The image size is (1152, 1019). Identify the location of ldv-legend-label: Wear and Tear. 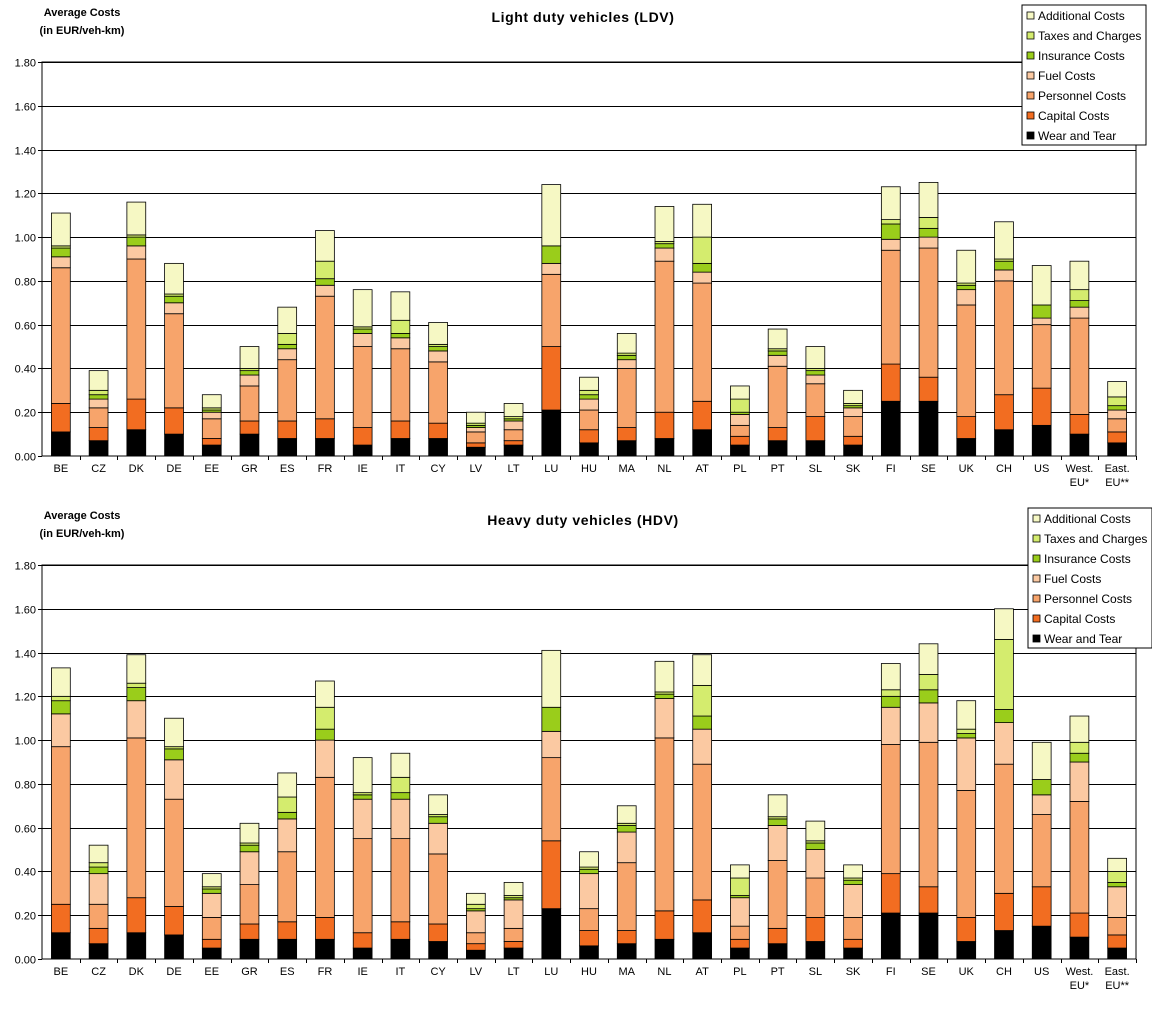
(1077, 136).